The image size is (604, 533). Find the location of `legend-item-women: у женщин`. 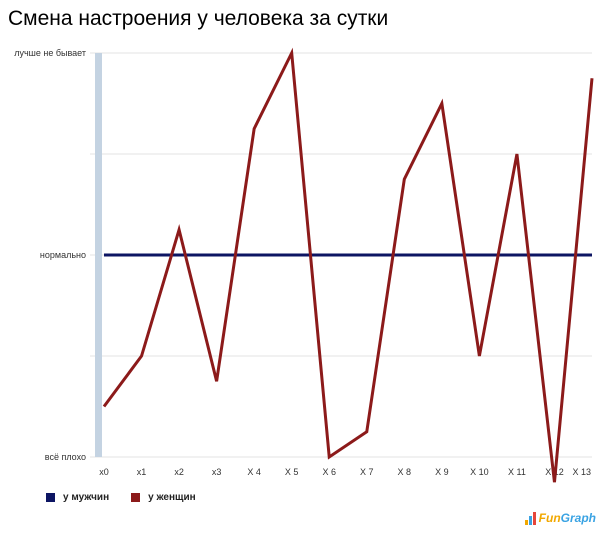

legend-item-women: у женщин is located at coordinates (163, 497).